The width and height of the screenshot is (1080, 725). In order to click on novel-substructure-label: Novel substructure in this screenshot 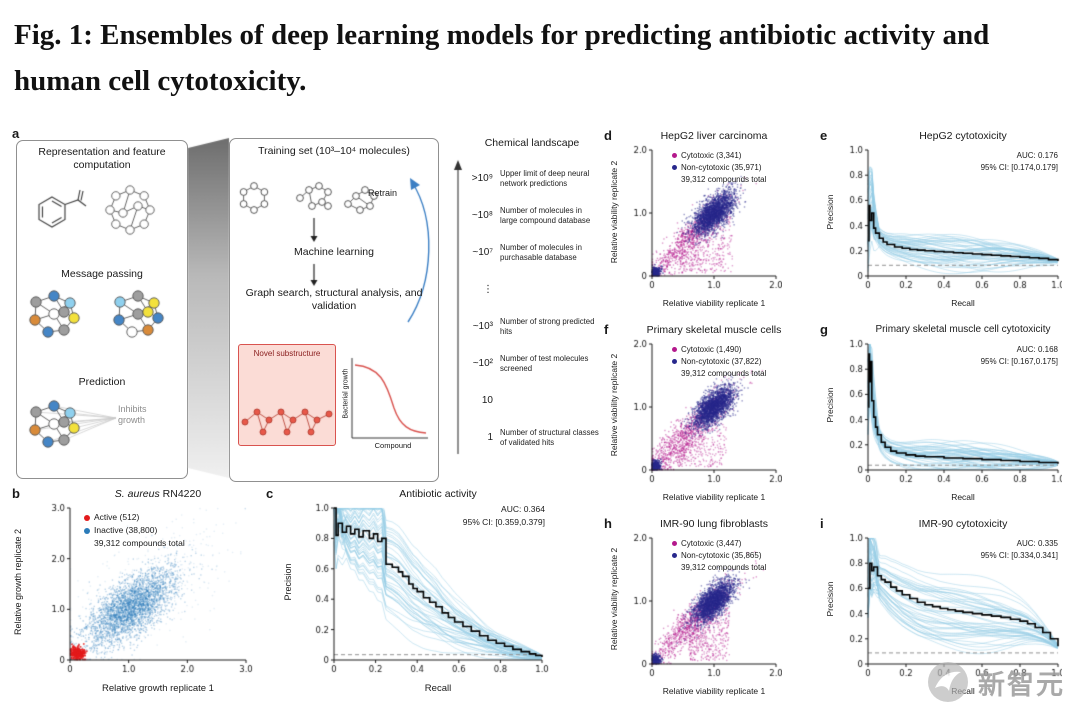, I will do `click(287, 353)`.